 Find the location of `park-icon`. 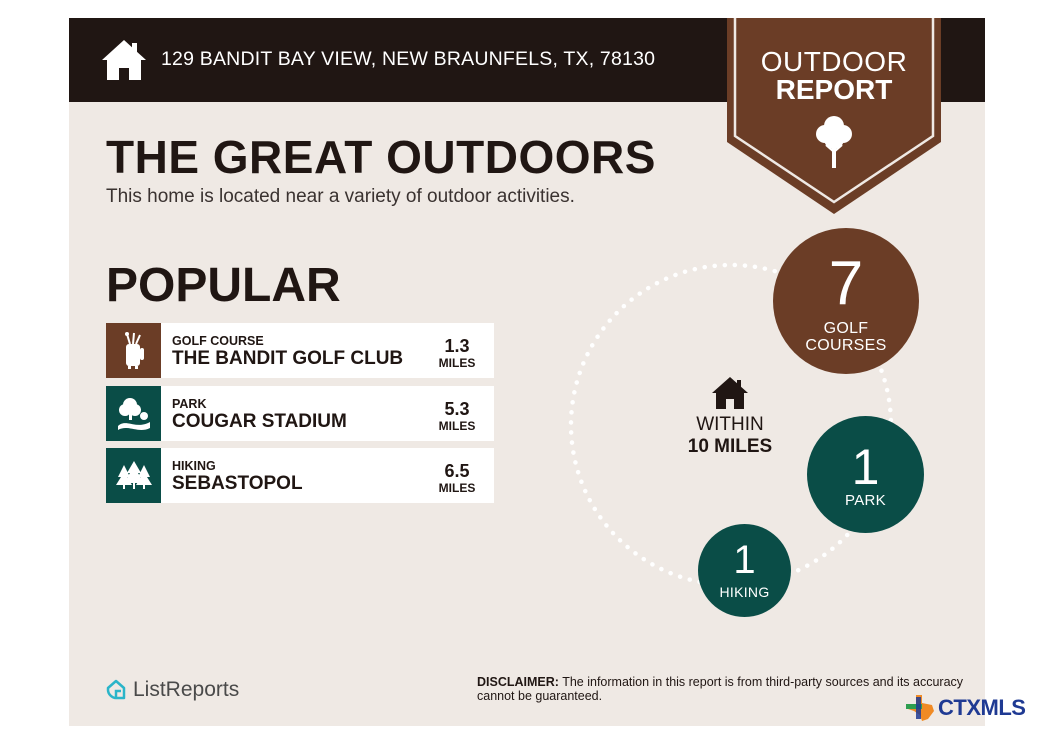

park-icon is located at coordinates (133, 413).